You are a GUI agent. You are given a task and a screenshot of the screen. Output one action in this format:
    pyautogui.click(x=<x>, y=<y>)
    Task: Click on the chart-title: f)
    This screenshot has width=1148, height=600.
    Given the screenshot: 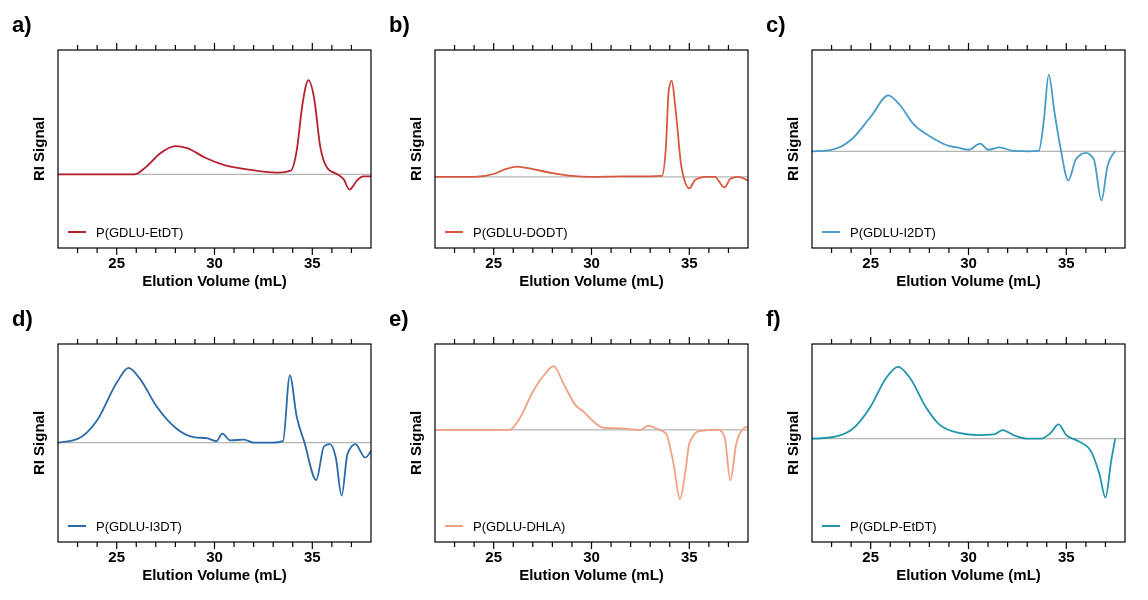 What is the action you would take?
    pyautogui.click(x=773, y=318)
    